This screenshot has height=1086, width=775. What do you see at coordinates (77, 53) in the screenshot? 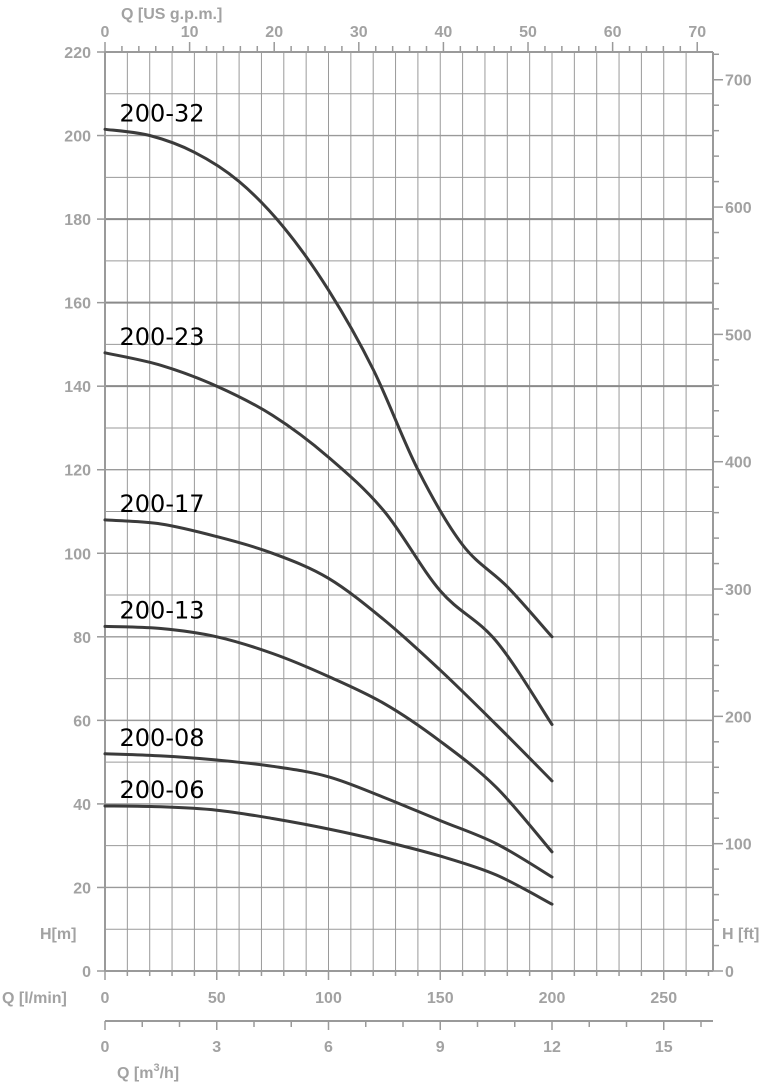
I see `left-tick-label: 220` at bounding box center [77, 53].